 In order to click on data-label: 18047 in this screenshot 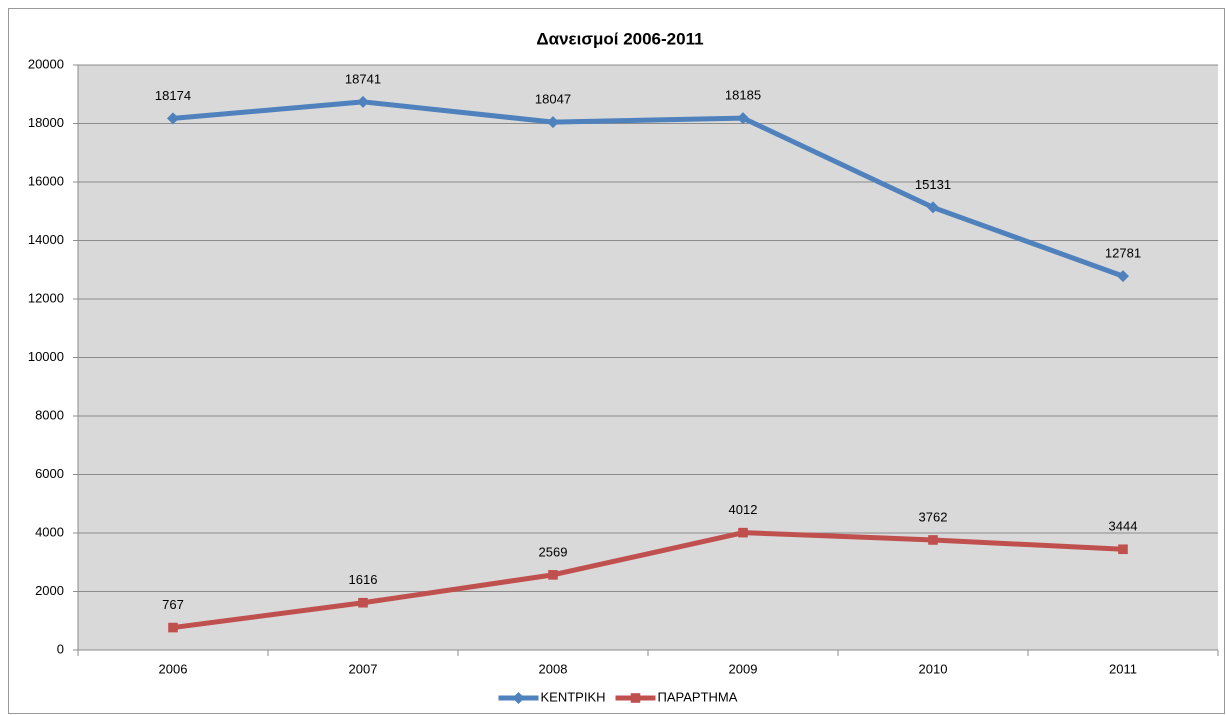, I will do `click(553, 99)`.